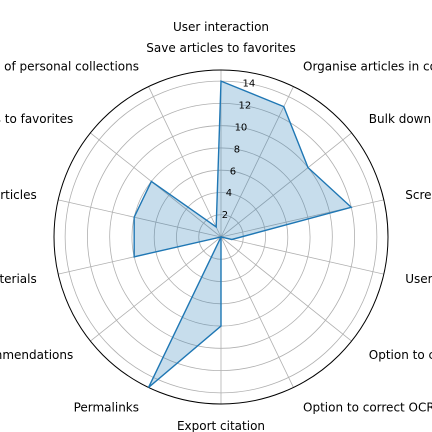 This screenshot has width=432, height=432. I want to click on category-label: Screenshot tool, so click(418, 195).